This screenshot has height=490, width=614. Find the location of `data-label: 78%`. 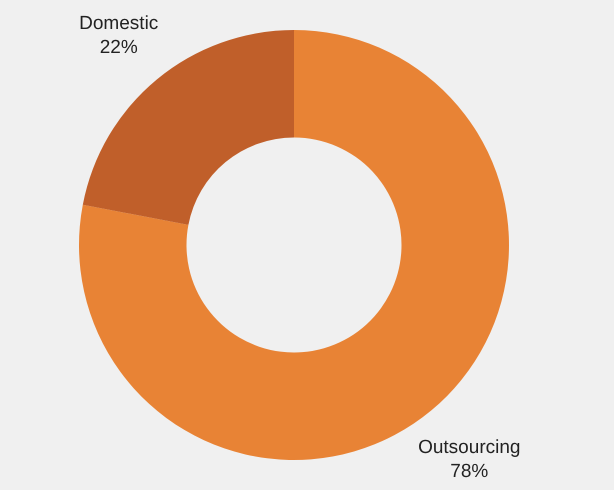

data-label: 78% is located at coordinates (469, 471).